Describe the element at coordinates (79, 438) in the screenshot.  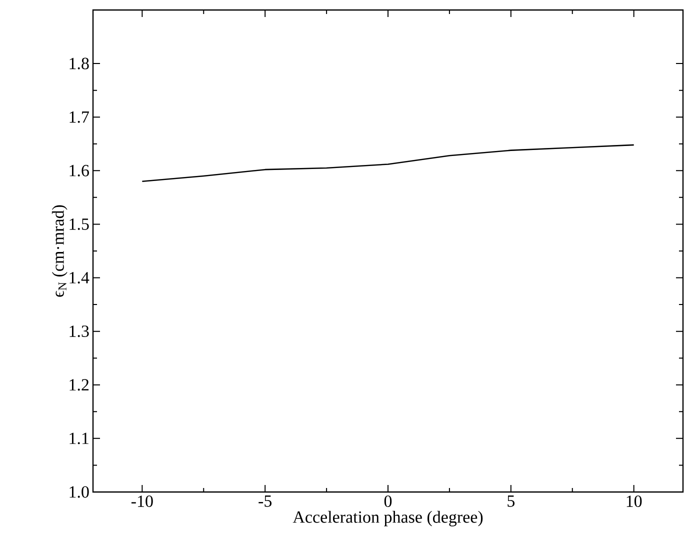
I see `y-tick-label: 1.1` at that location.